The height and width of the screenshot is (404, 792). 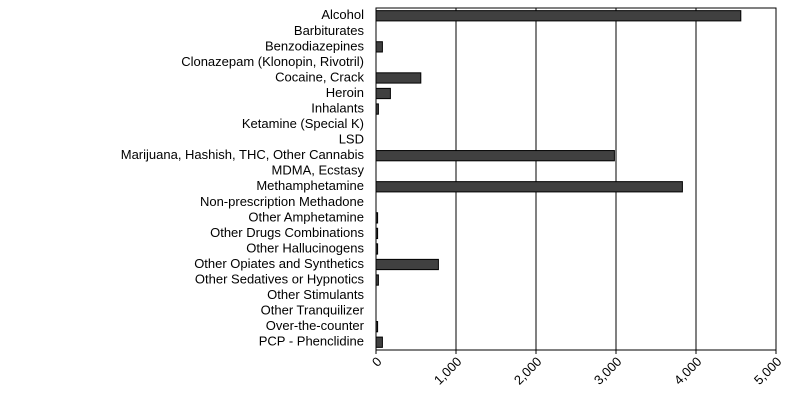 I want to click on y-tick-label: Inhalants, so click(x=337, y=107).